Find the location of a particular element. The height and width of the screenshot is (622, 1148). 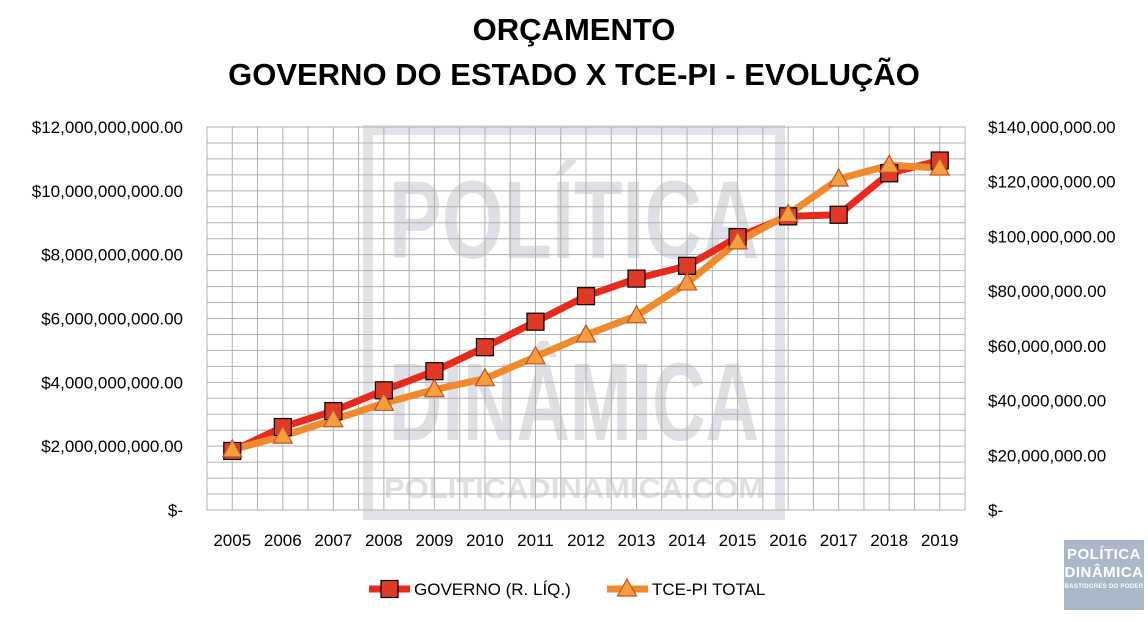

y-left-tick-label: $10,000,000,000.00 is located at coordinates (107, 191).